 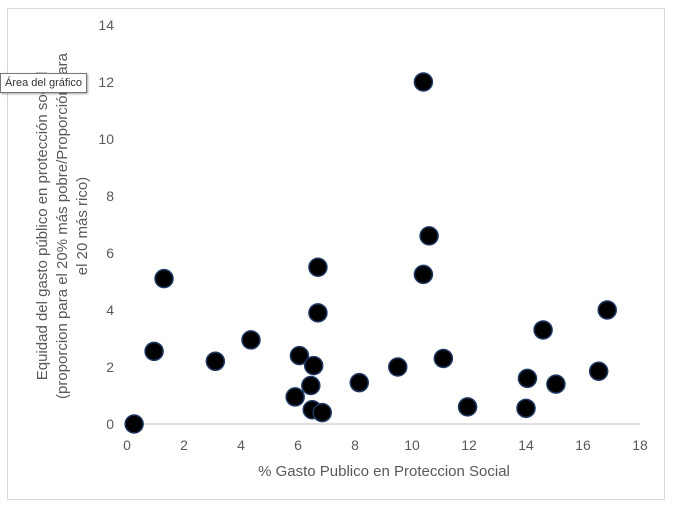 I want to click on x-tick-label: 6, so click(x=298, y=445).